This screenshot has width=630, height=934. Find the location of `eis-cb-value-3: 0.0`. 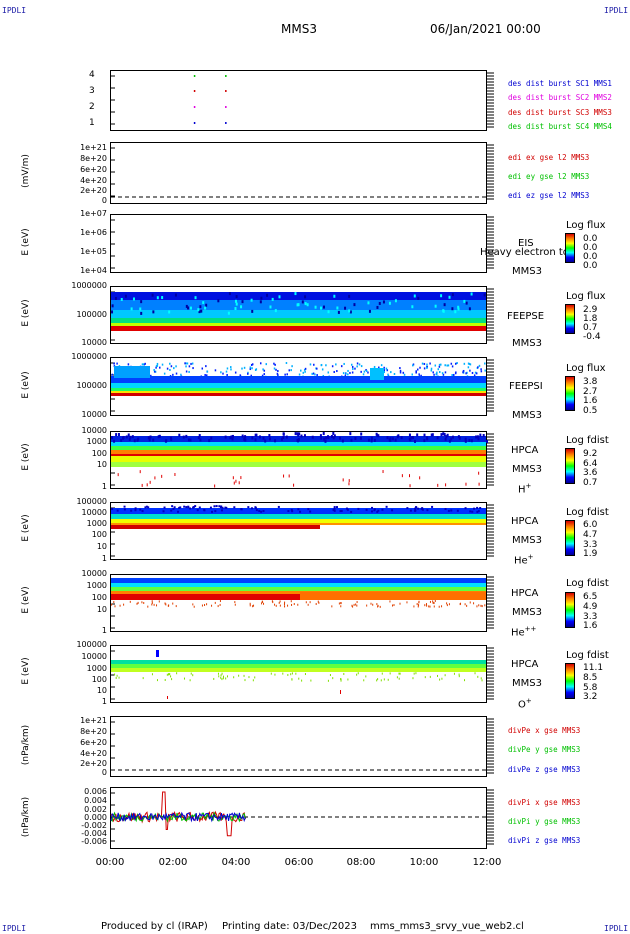

eis-cb-value-3: 0.0 is located at coordinates (590, 266).